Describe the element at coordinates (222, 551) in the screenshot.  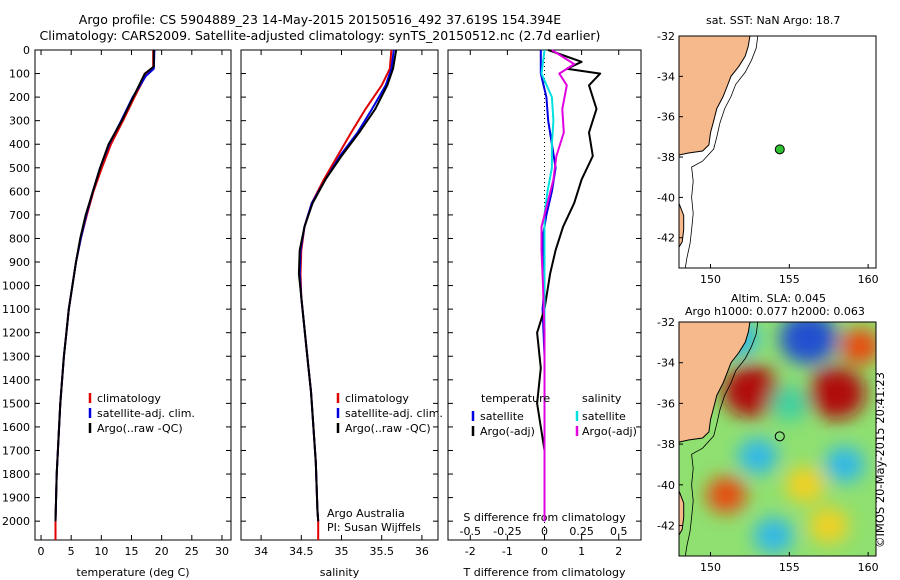
I see `temperature-profile-xtick-label: 30` at that location.